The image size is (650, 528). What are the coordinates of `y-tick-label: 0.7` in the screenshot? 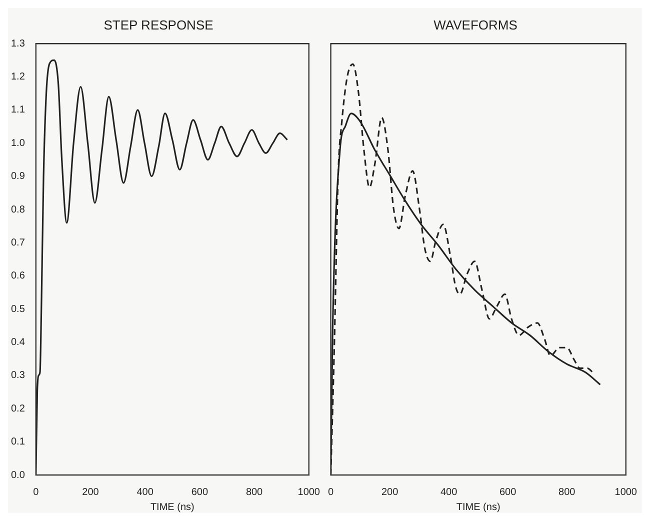 It's located at (18, 242).